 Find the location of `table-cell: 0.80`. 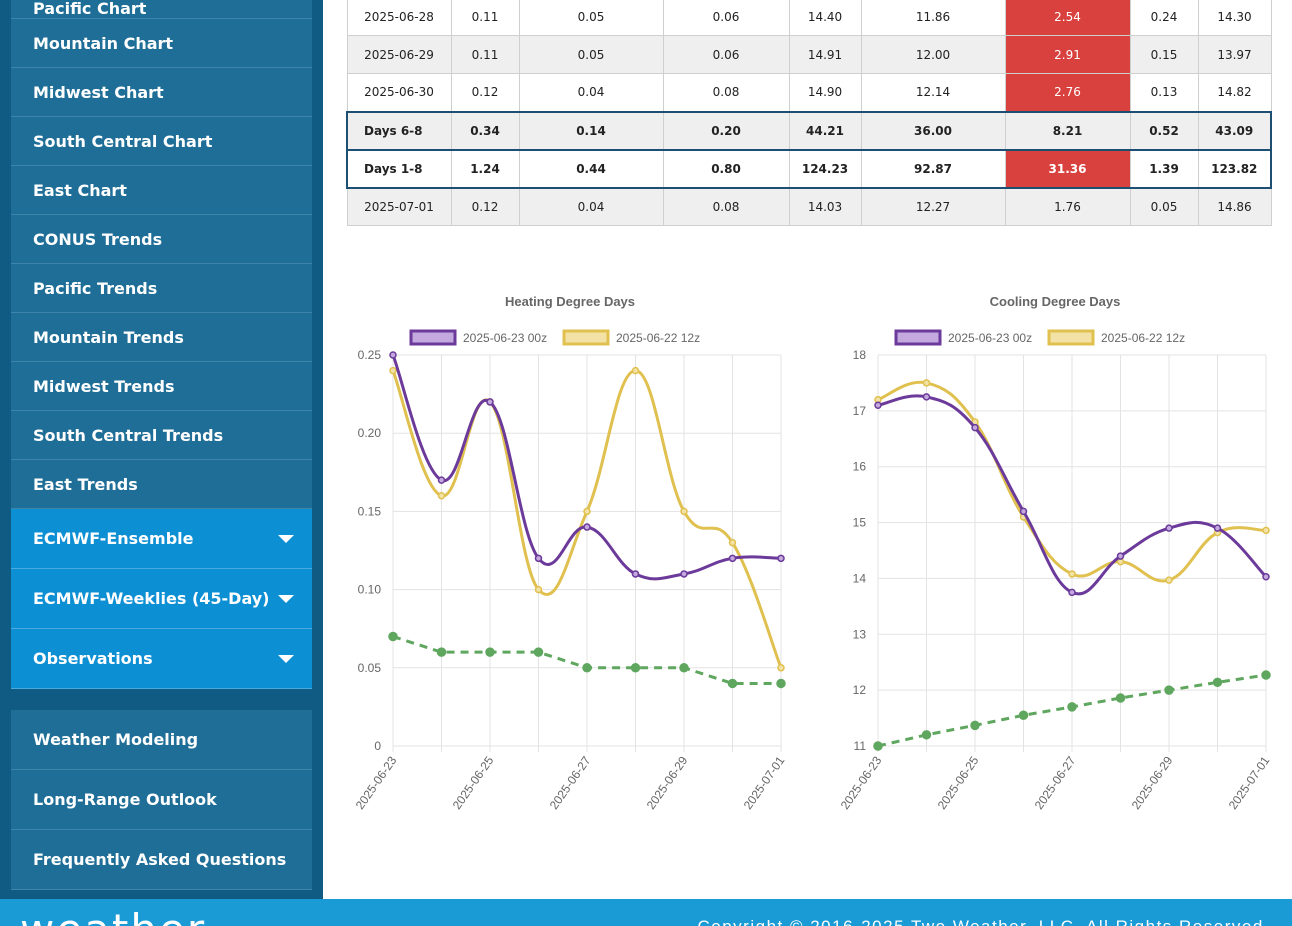

table-cell: 0.80 is located at coordinates (726, 168).